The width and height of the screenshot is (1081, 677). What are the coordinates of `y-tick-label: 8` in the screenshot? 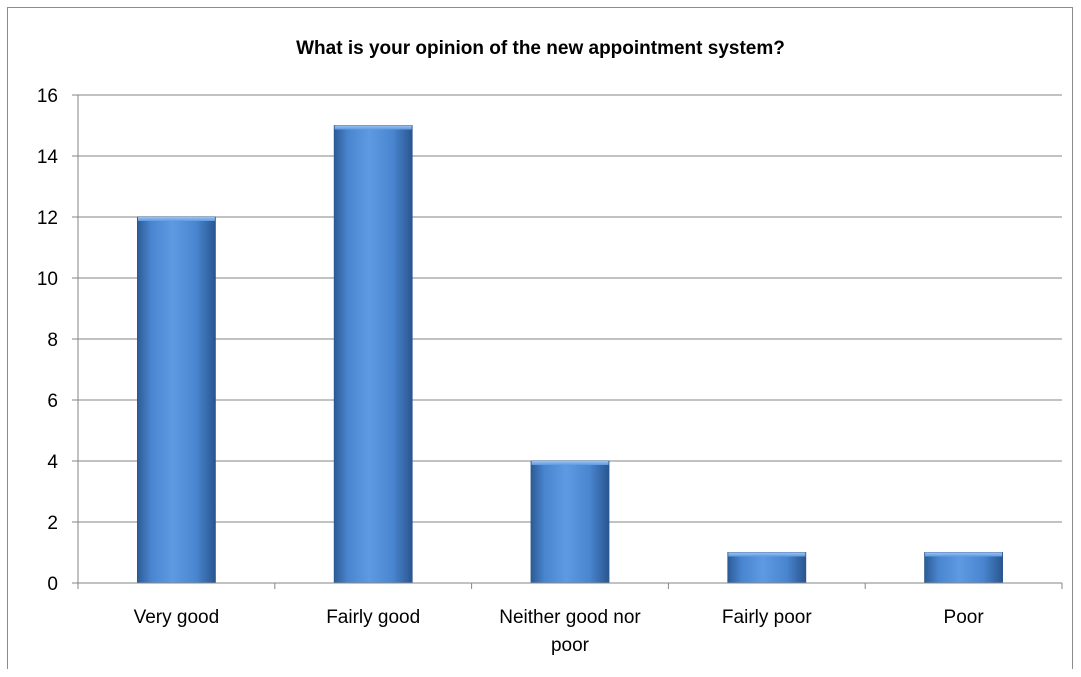 It's located at (52, 340).